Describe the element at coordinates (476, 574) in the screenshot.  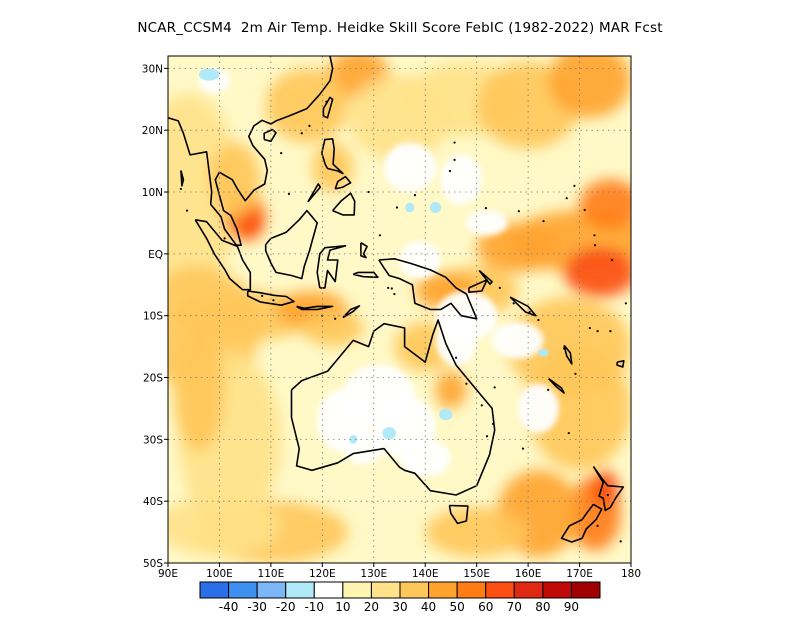
I see `x-tick-label: 150E` at that location.